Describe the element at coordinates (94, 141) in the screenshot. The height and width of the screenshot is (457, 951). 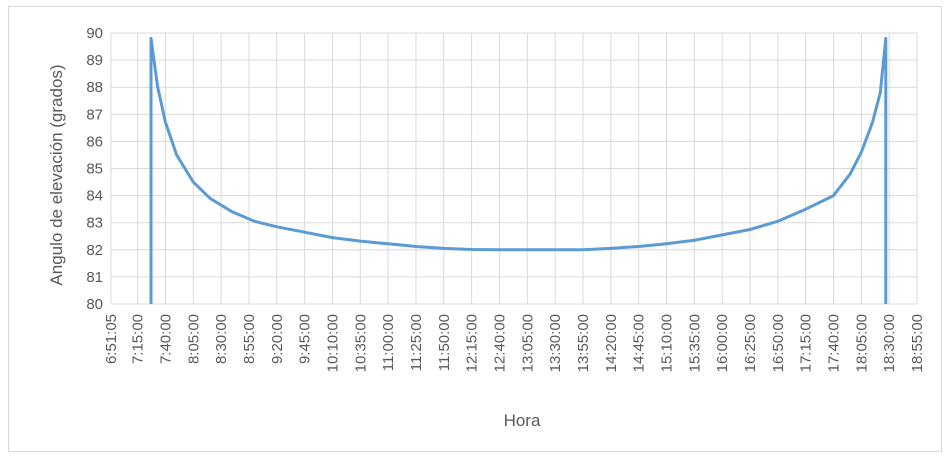
I see `y-tick-label: 86` at that location.